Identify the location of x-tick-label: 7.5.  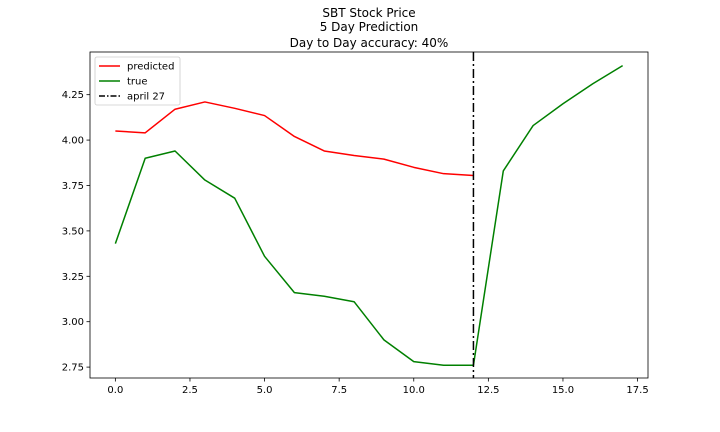
(339, 390).